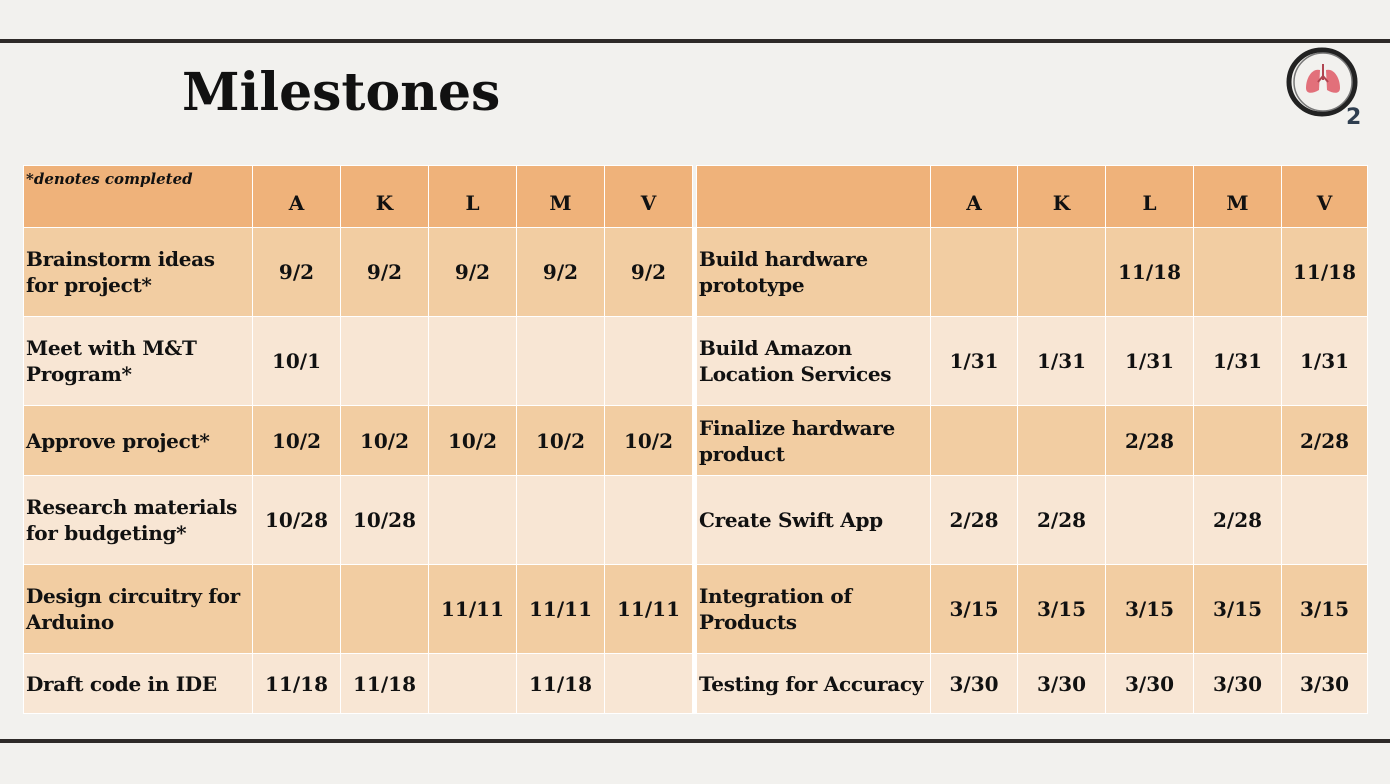 This screenshot has width=1390, height=784. Describe the element at coordinates (813, 520) in the screenshot. I see `task-name-cell: Create Swift App` at that location.